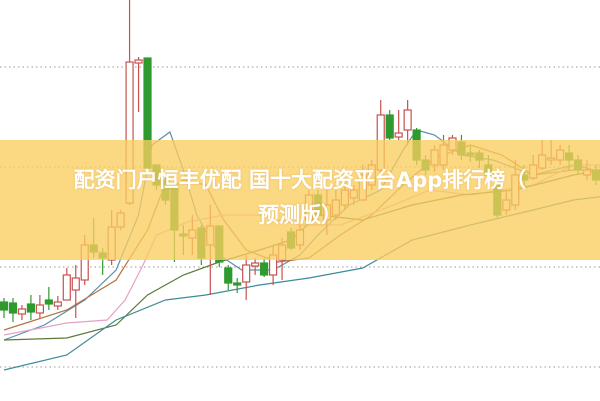 This screenshot has height=401, width=600. I want to click on overlay-title-line1: 配资门户恒丰优配 国十大配资平台App排行榜（, so click(300, 180).